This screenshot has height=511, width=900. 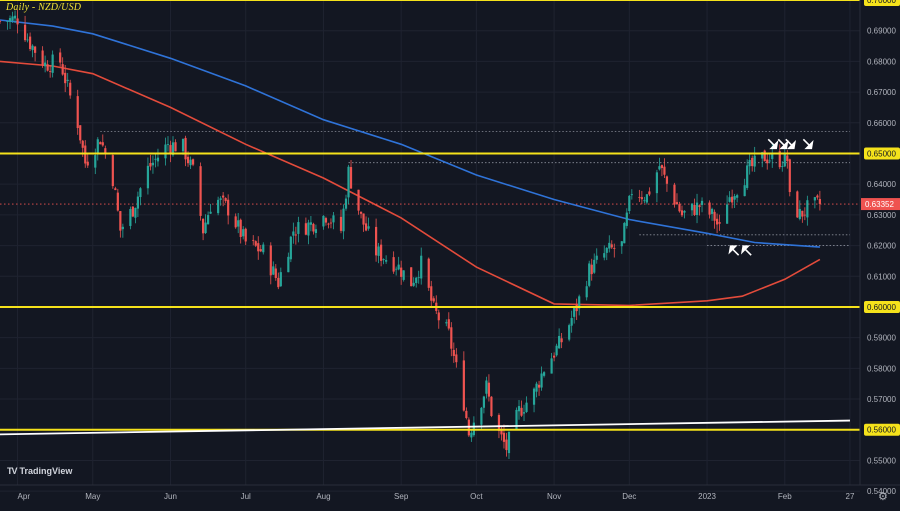 I want to click on tradingview-logo-icon: TV, so click(x=12, y=471).